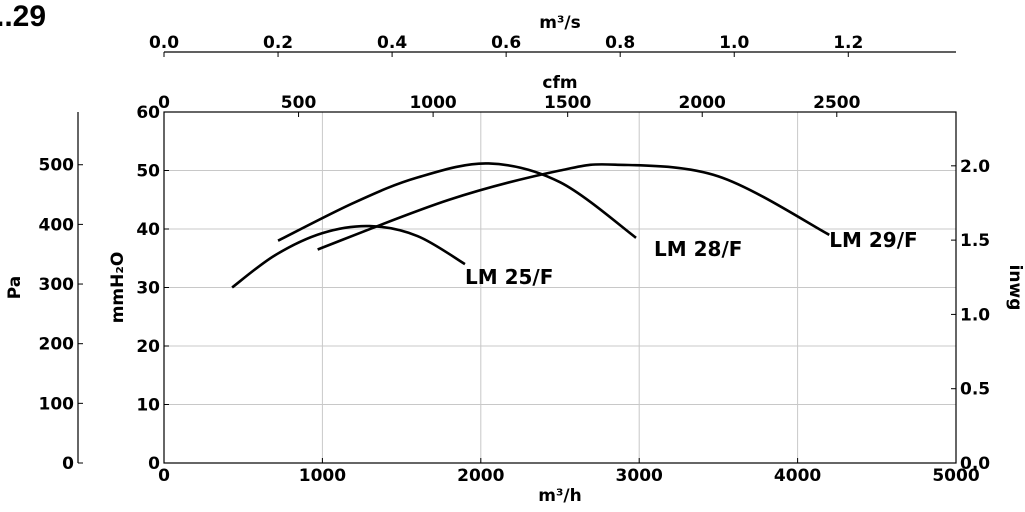 This screenshot has width=1025, height=512. What do you see at coordinates (148, 172) in the screenshot?
I see `y-tick-label: 50` at bounding box center [148, 172].